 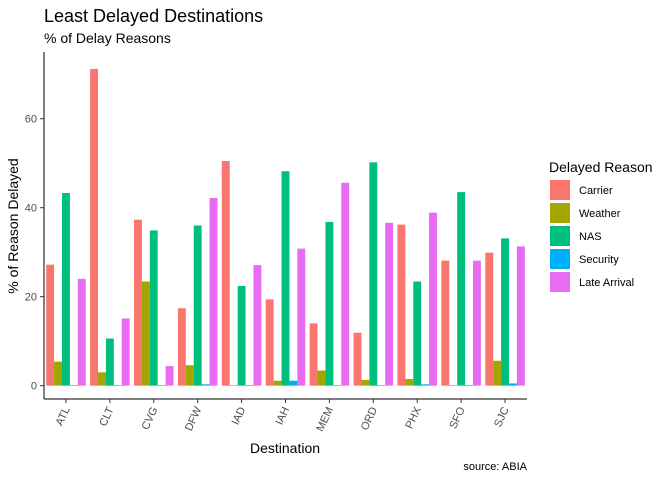 I want to click on y-axis-title: % of Reason Delayed, so click(x=13, y=225).